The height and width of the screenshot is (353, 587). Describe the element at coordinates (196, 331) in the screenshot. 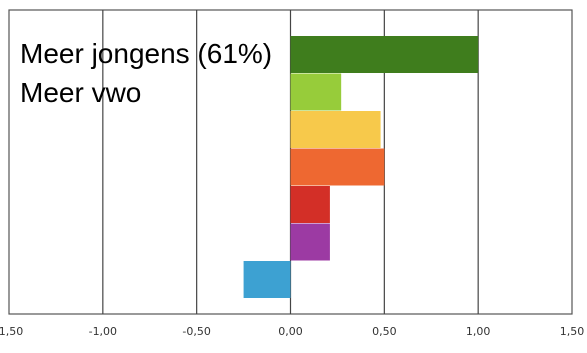

I see `x-tick-label: -0,50` at that location.